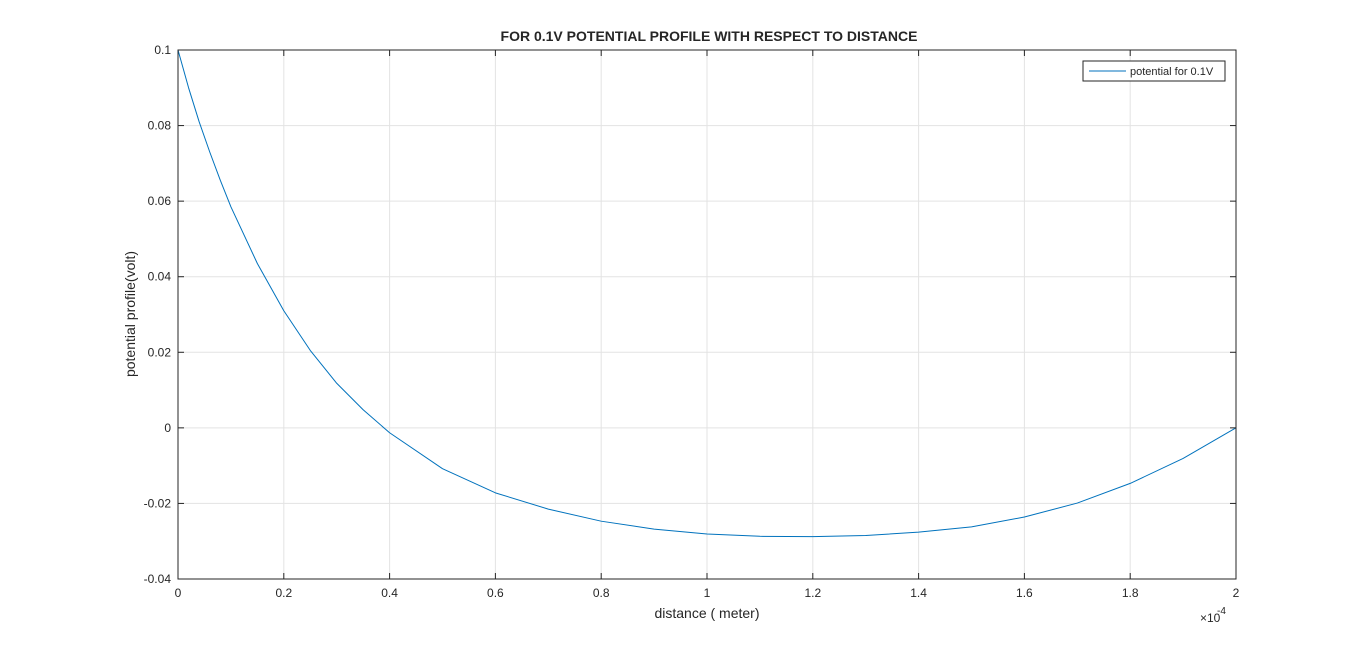 The height and width of the screenshot is (656, 1366). I want to click on x-tick-label: 0.2, so click(283, 593).